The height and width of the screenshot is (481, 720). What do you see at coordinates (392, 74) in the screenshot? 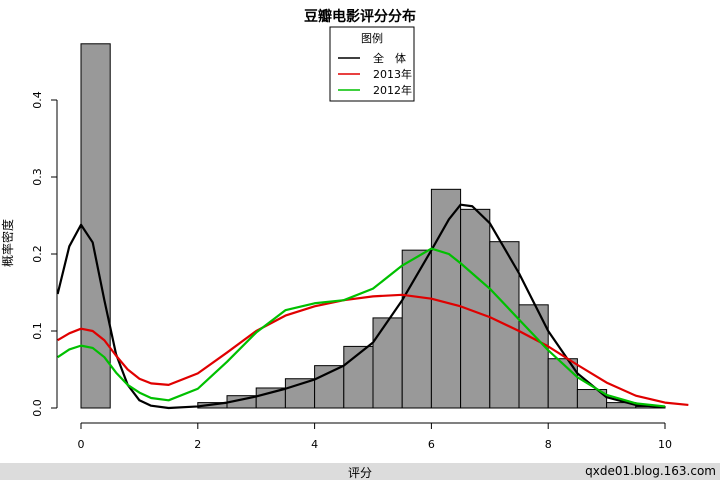
I see `legend-label-1: 2013年` at bounding box center [392, 74].